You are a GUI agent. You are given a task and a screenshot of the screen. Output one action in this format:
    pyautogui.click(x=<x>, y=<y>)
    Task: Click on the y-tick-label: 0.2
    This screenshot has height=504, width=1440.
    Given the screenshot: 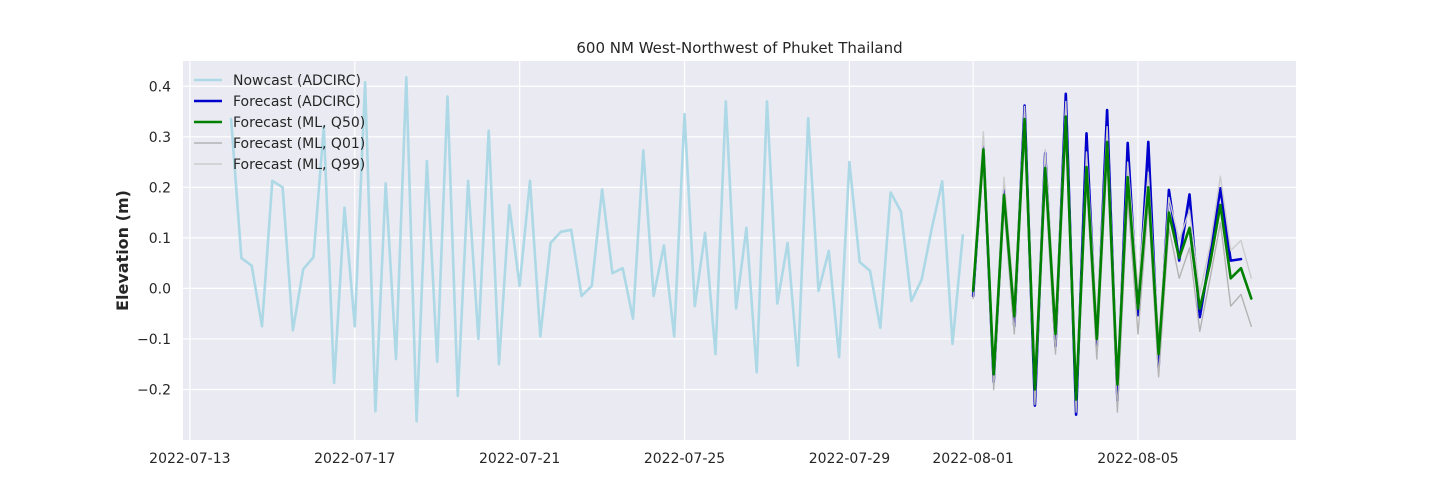 What is the action you would take?
    pyautogui.click(x=160, y=188)
    